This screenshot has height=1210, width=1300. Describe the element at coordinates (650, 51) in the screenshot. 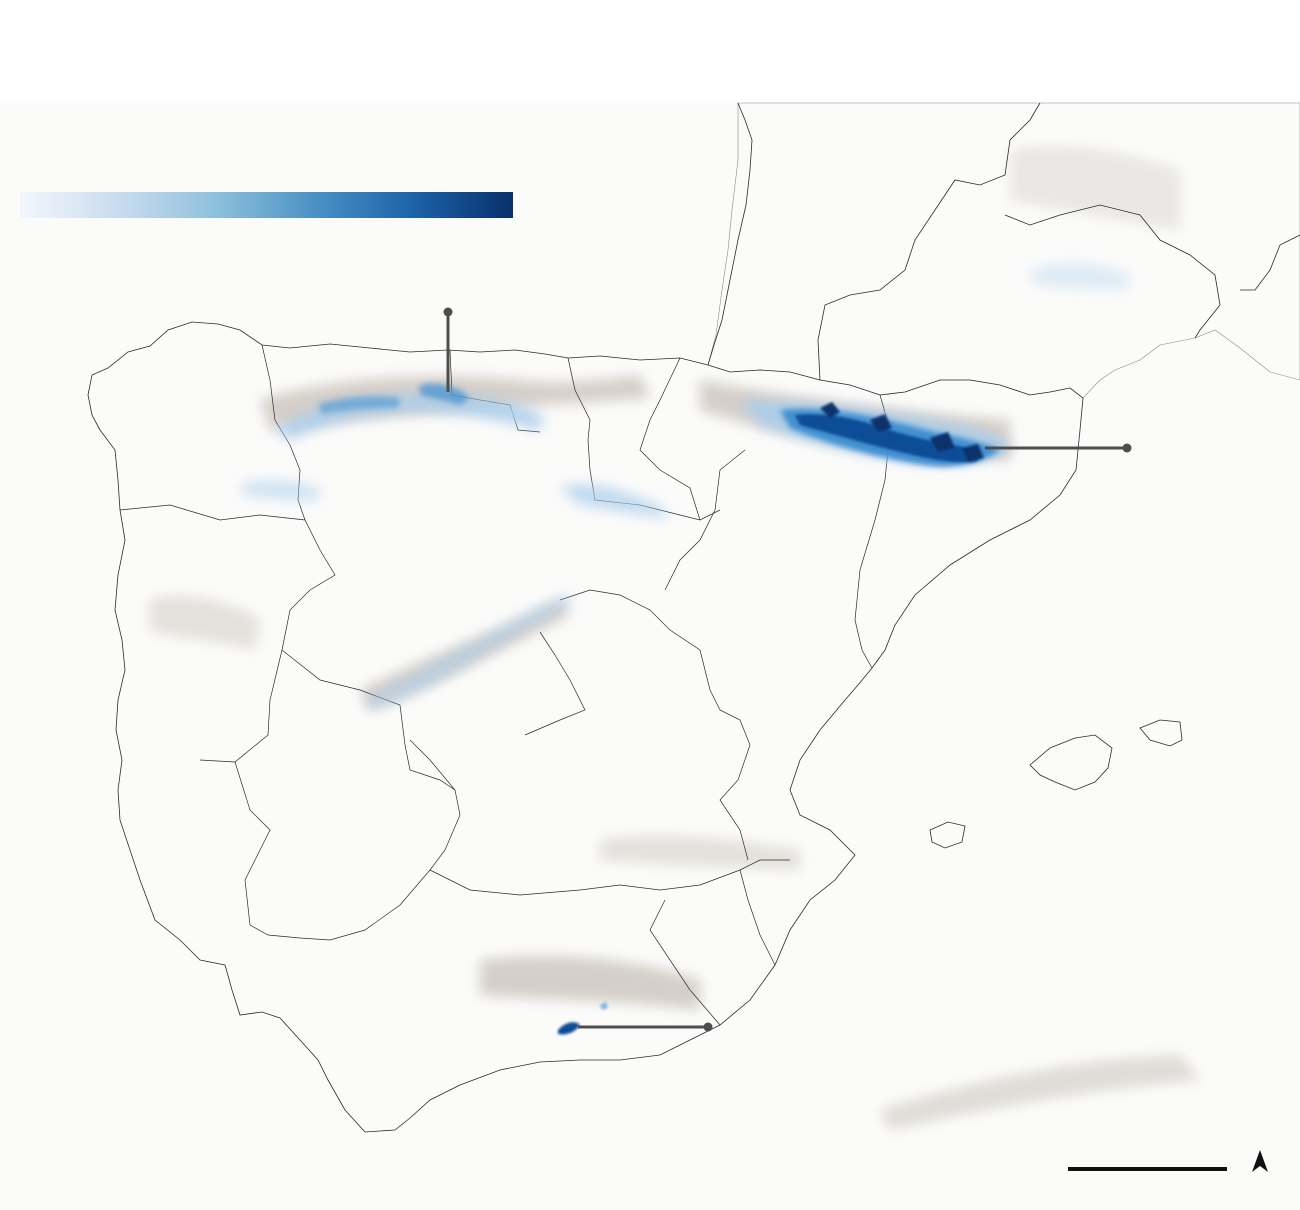

I see `header-band` at that location.